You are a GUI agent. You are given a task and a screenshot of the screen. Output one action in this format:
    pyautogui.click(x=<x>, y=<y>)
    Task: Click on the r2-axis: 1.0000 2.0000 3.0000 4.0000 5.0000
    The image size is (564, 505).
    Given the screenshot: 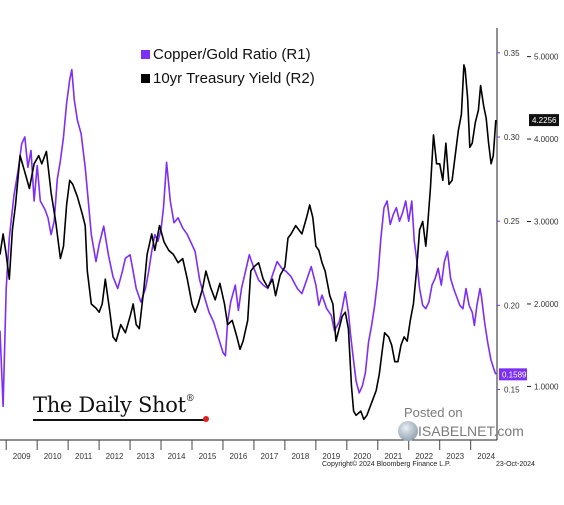 What is the action you would take?
    pyautogui.click(x=543, y=222)
    